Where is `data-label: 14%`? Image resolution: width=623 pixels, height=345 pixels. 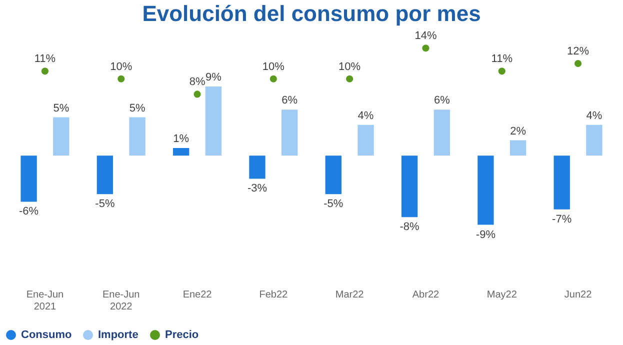 data-label: 14% is located at coordinates (425, 36).